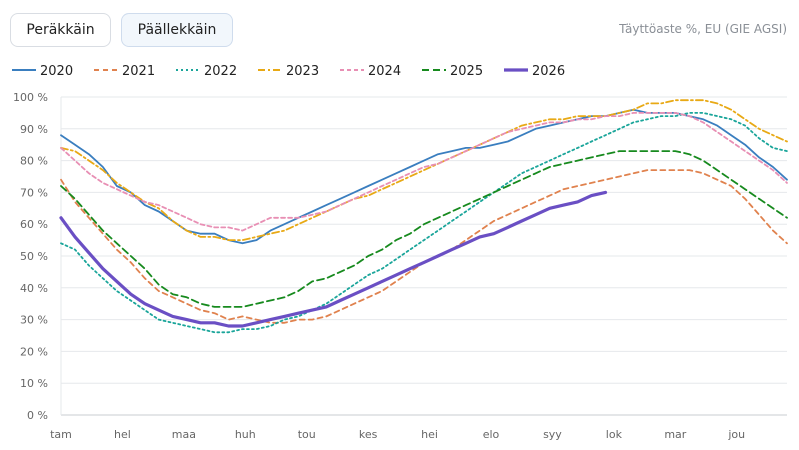  I want to click on y-tick-label: 0 %, so click(37, 415).